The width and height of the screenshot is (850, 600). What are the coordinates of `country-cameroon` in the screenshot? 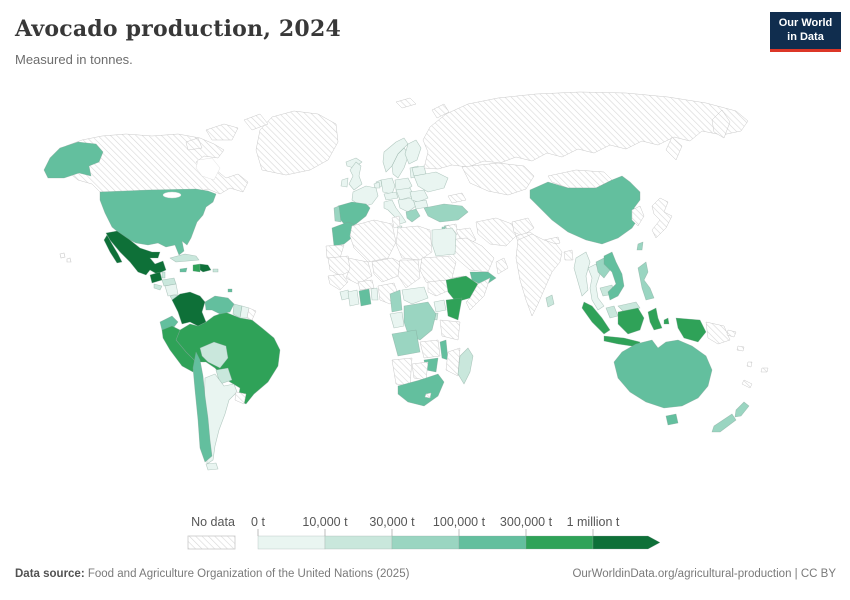 It's located at (396, 301).